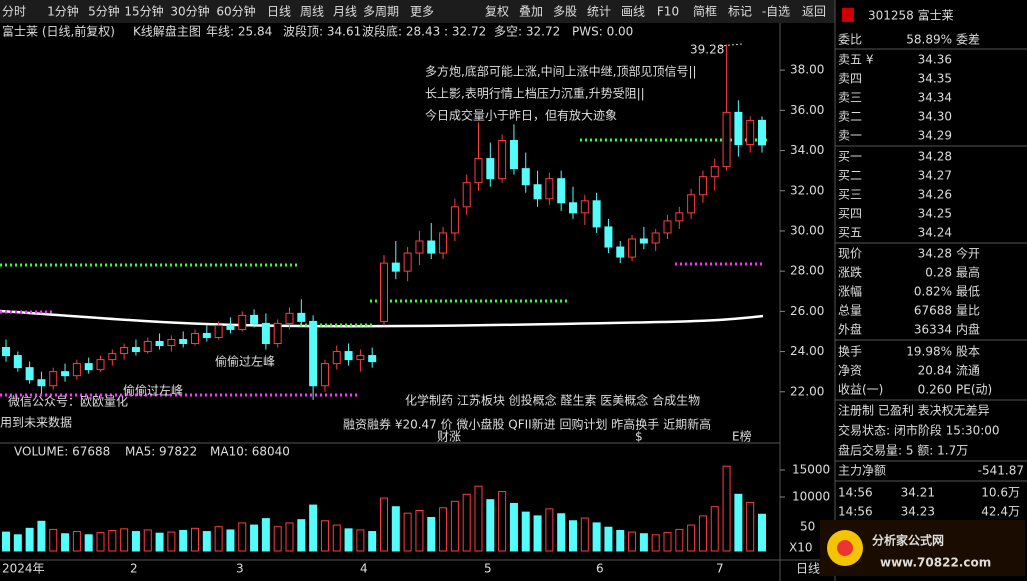 This screenshot has width=1027, height=581. Describe the element at coordinates (850, 214) in the screenshot. I see `book-label: 买四` at that location.